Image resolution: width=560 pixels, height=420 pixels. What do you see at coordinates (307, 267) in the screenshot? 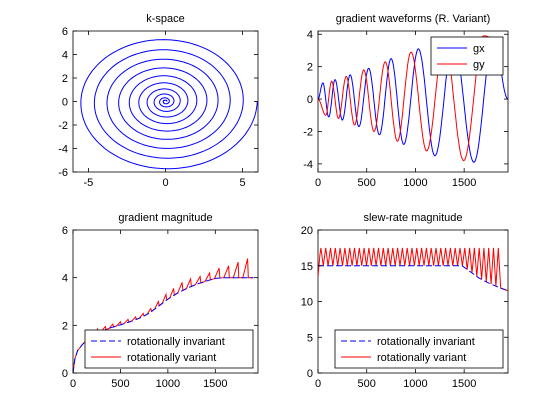
I see `y-tick-label: 15` at bounding box center [307, 267].